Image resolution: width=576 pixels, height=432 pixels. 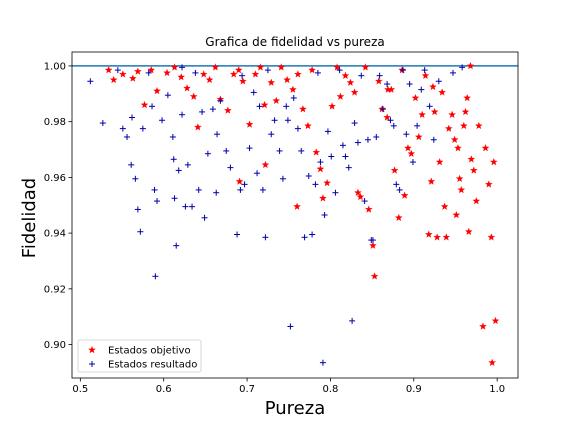 I want to click on chart-title: Grafica de fidelidad vs pureza, so click(x=294, y=42).